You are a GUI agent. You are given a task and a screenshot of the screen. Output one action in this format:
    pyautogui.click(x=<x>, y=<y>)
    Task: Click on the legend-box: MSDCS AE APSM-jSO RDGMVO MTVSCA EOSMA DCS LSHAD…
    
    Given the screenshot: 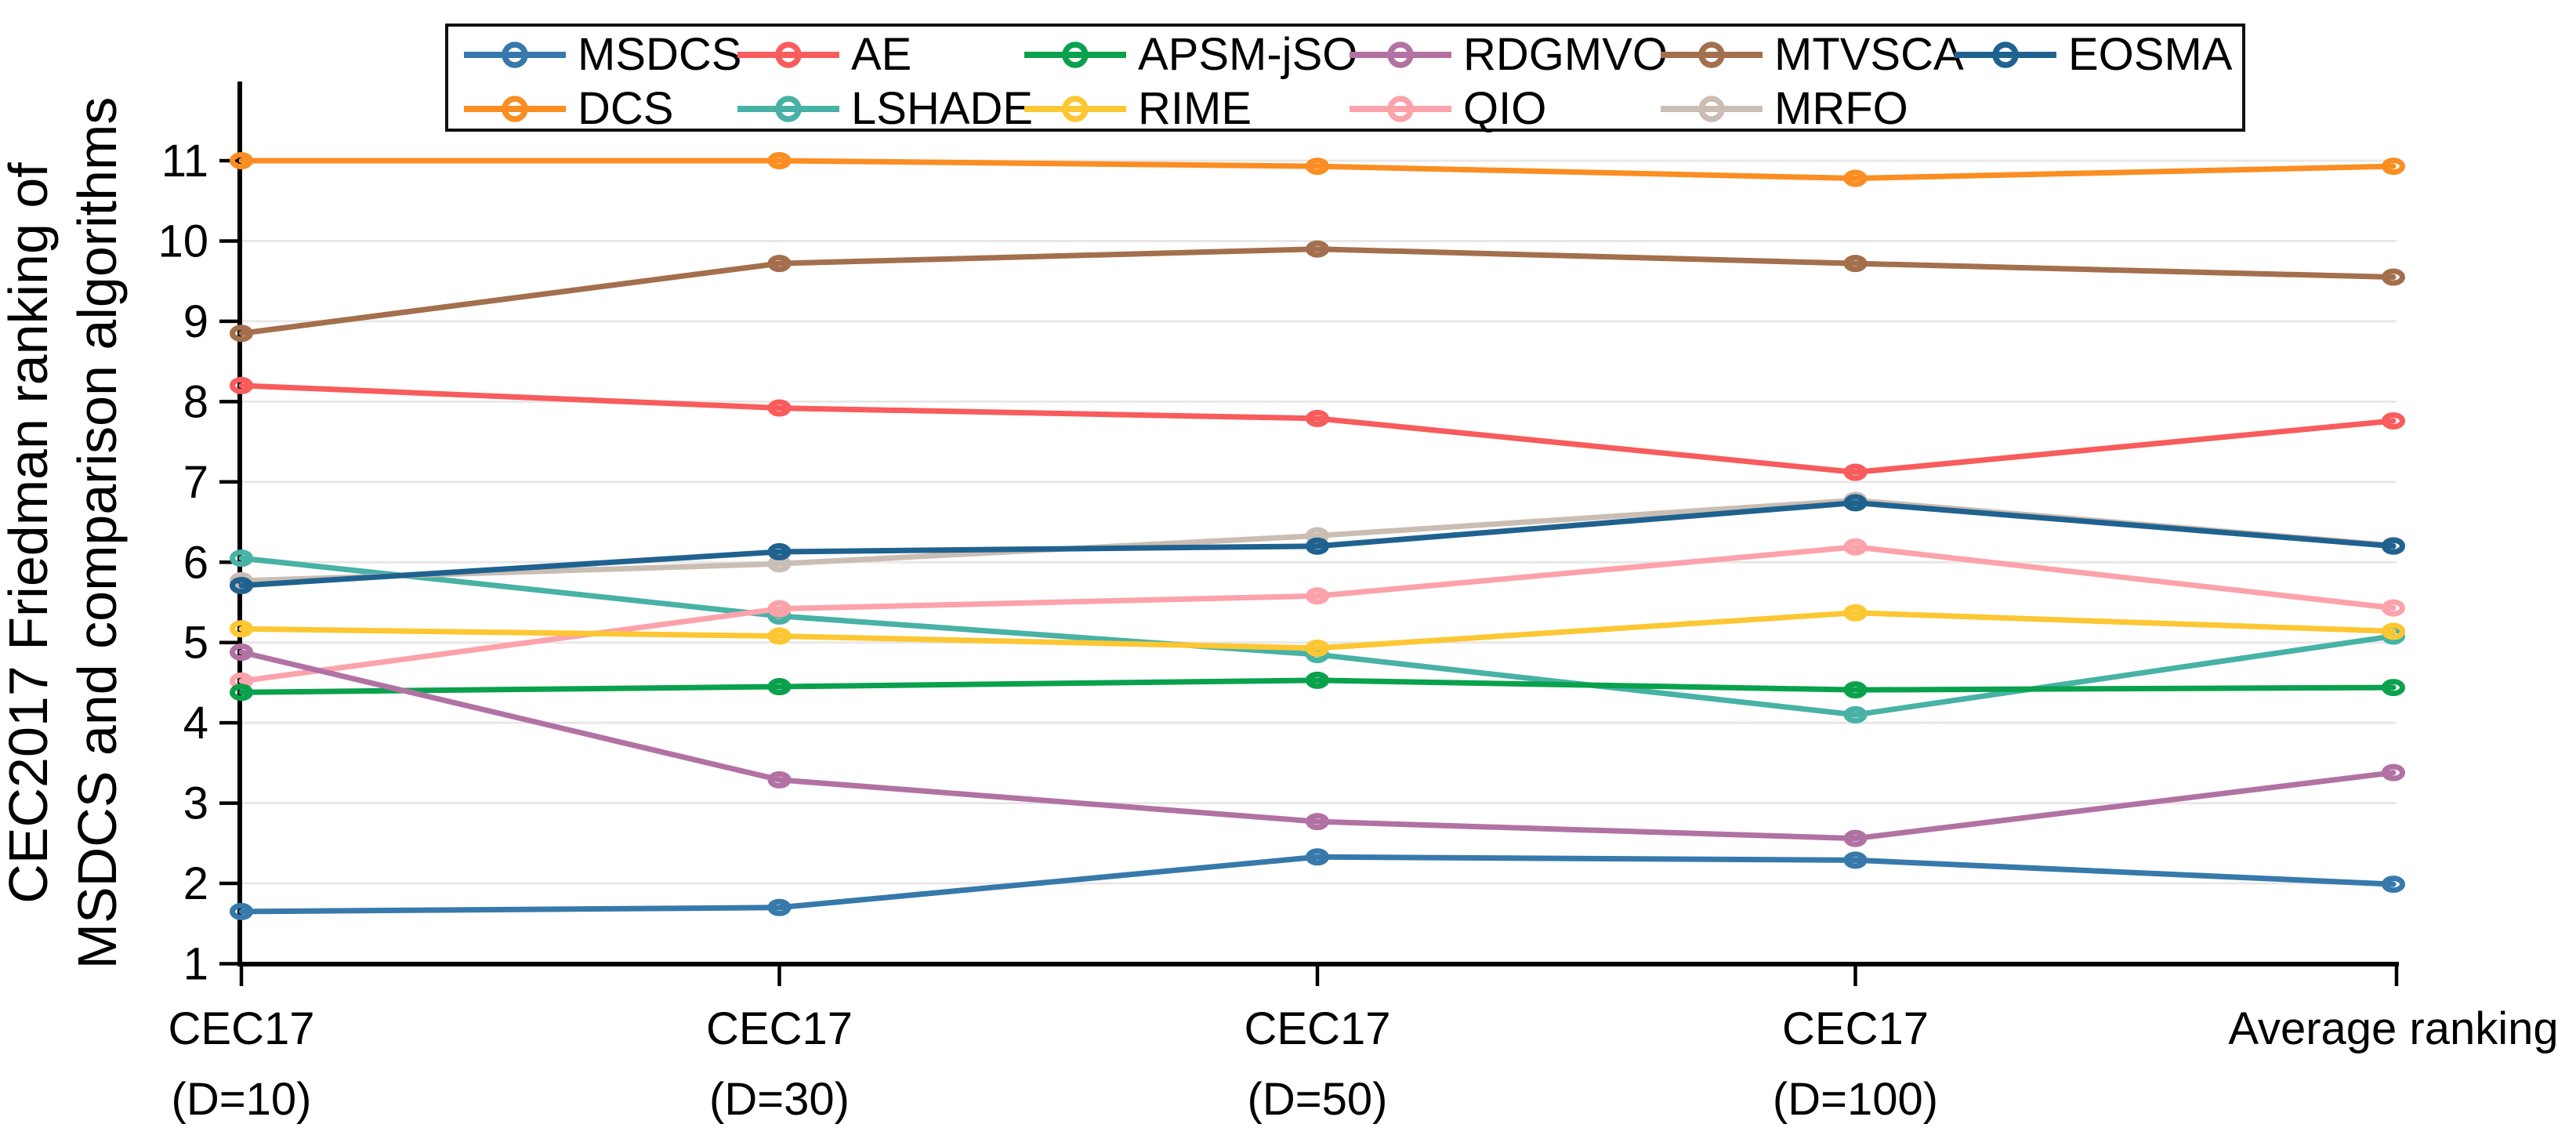 What is the action you would take?
    pyautogui.click(x=1345, y=78)
    